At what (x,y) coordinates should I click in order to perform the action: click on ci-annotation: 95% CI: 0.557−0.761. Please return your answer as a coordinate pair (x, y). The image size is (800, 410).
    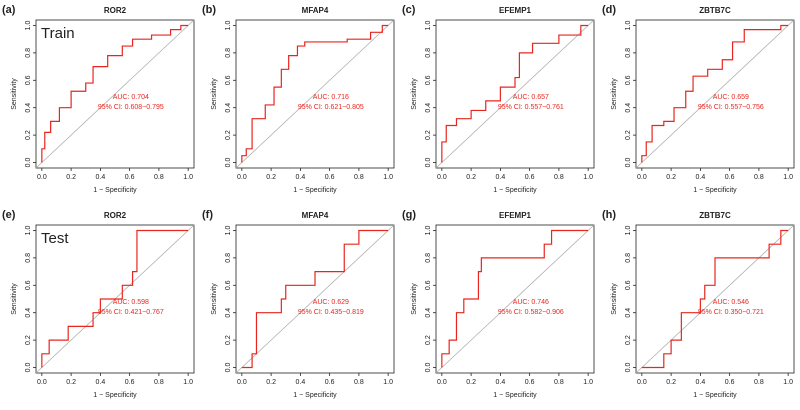
    Looking at the image, I should click on (531, 107).